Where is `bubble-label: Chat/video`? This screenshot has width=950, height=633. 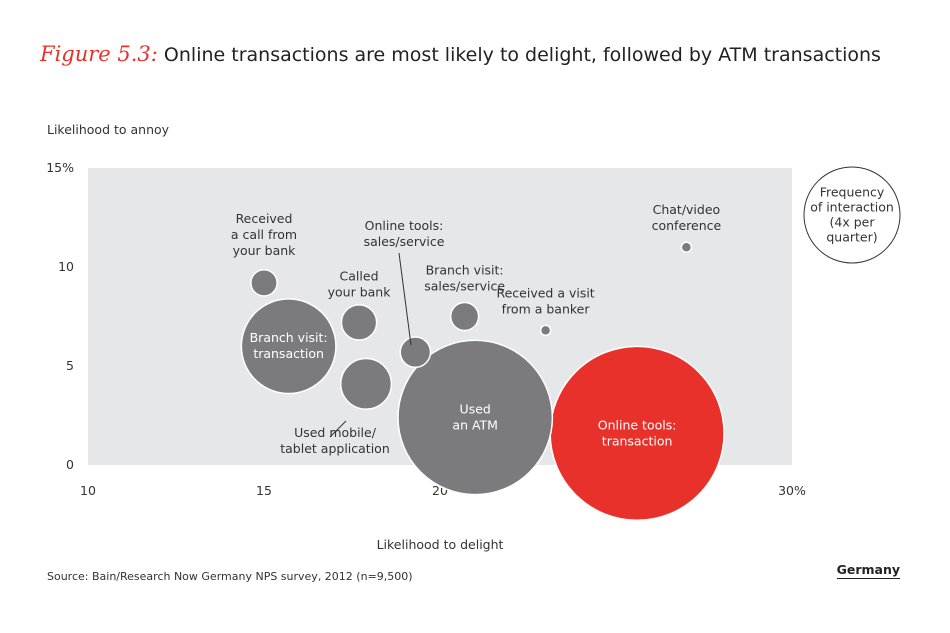 bubble-label: Chat/video is located at coordinates (687, 209).